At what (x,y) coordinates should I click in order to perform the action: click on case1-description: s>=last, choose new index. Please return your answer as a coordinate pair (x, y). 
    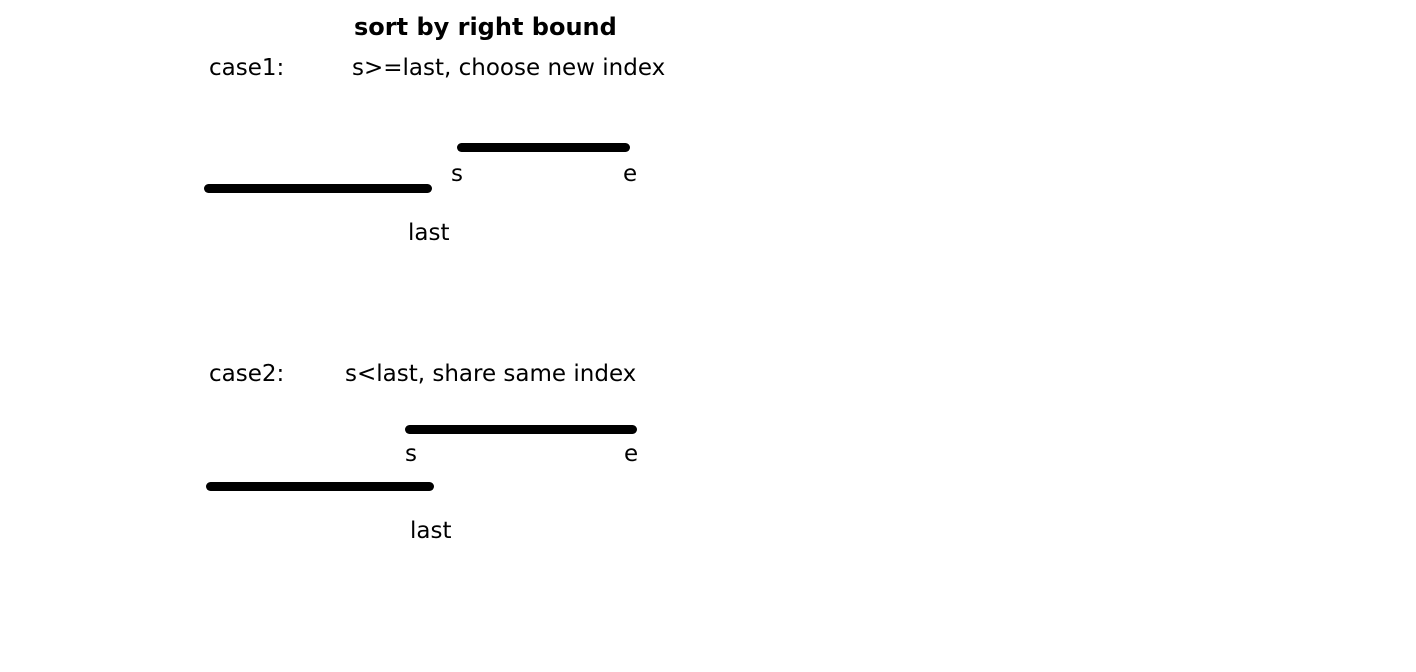
    Looking at the image, I should click on (509, 68).